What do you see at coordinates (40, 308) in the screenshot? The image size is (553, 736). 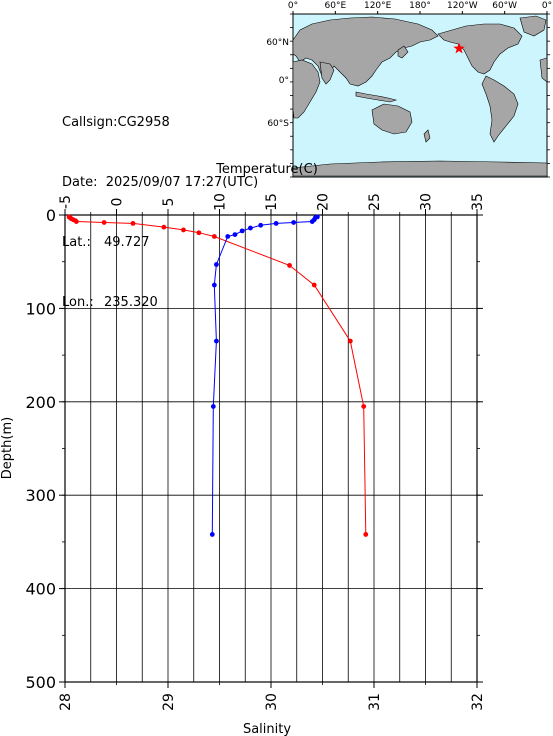 I see `depth-tick-label: 100` at bounding box center [40, 308].